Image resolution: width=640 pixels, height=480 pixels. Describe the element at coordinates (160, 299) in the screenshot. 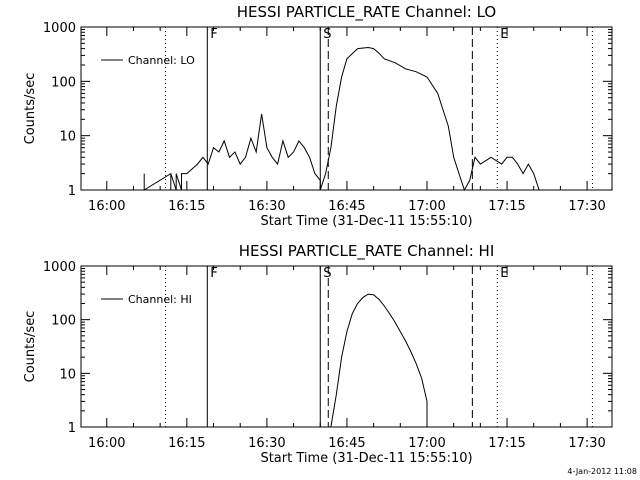

I see `legend-label: Channel: HI` at that location.